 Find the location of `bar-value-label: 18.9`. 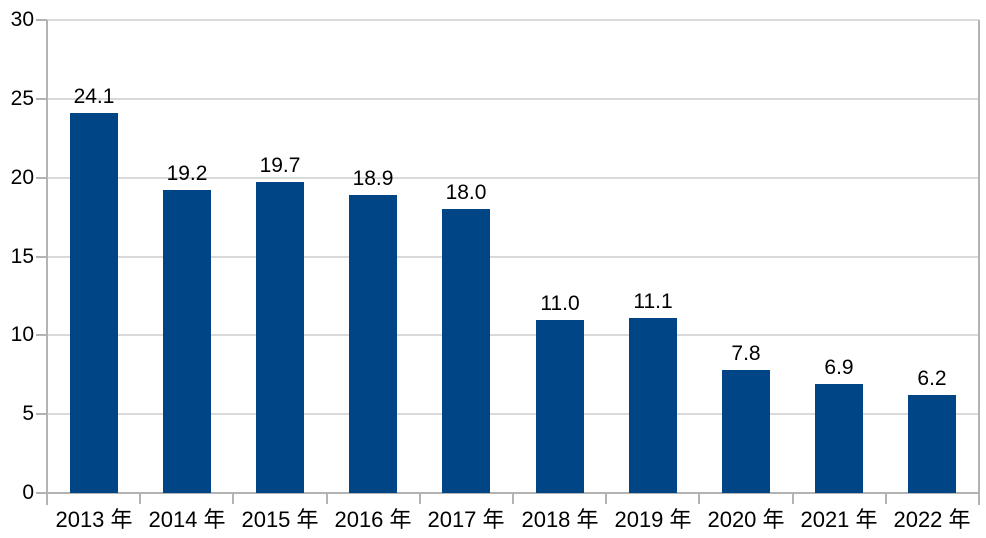

bar-value-label: 18.9 is located at coordinates (373, 178).